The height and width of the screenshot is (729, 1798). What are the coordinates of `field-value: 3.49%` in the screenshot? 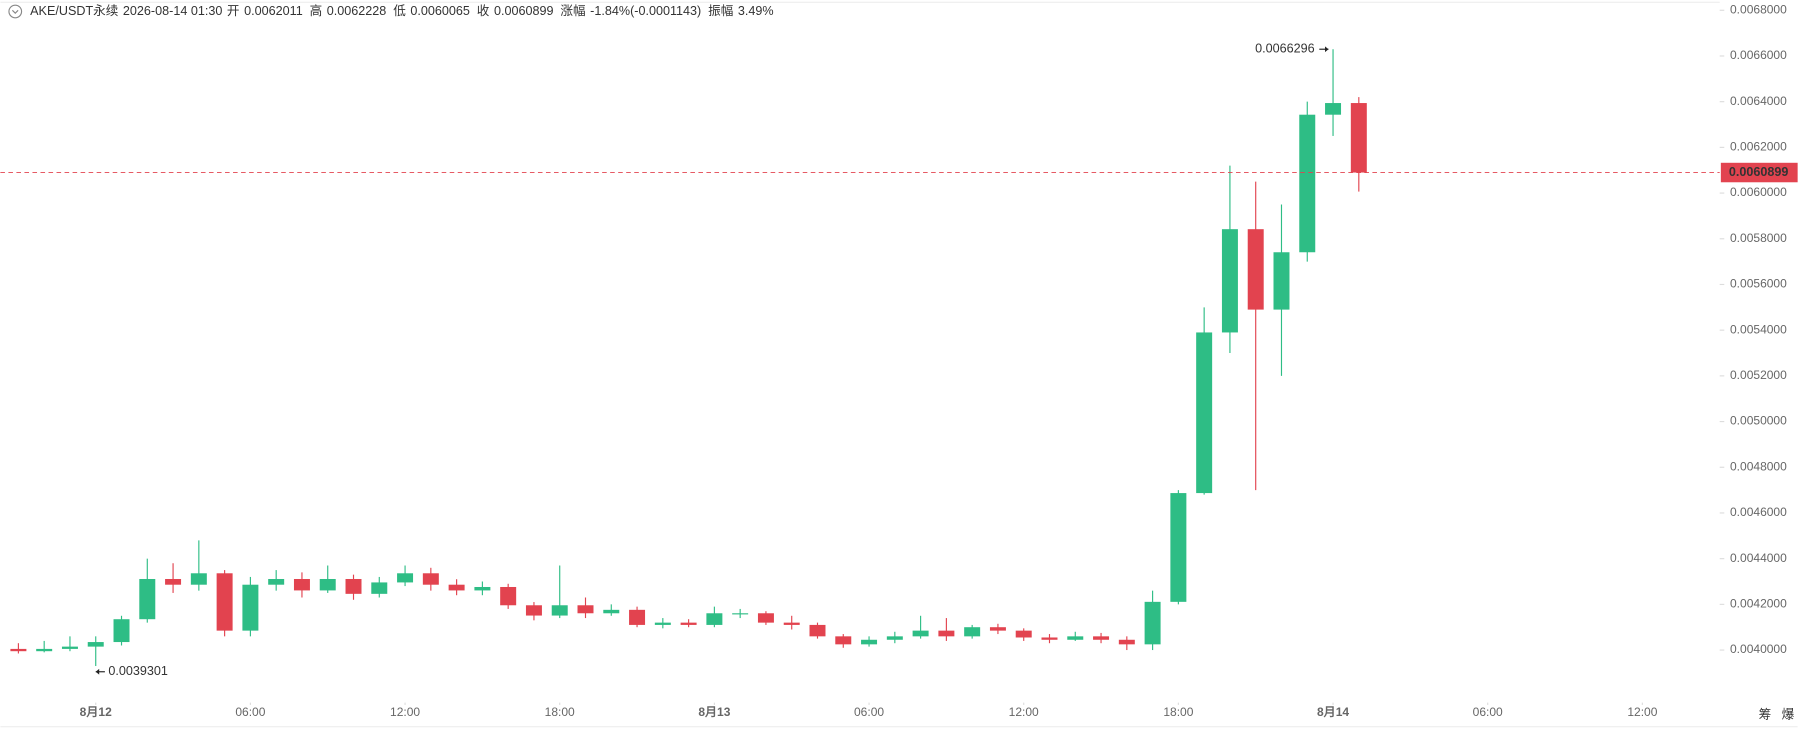 It's located at (756, 11).